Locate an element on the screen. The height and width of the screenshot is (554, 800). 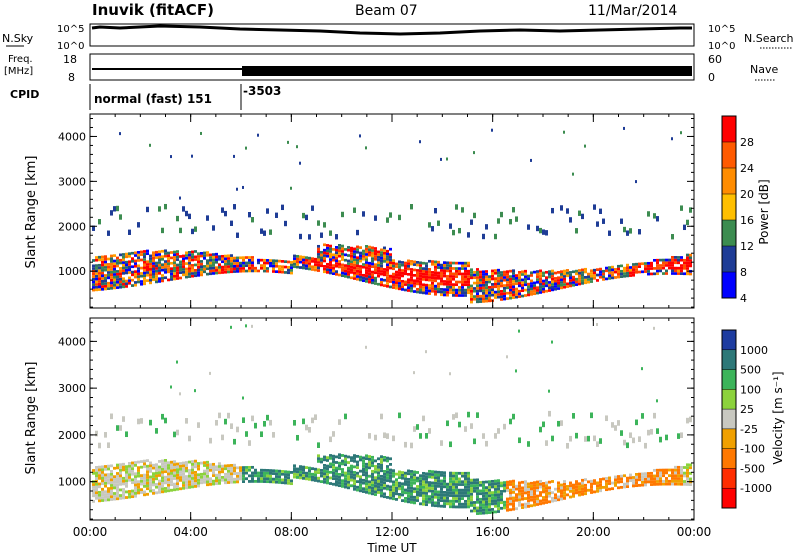
time-tick-label: 04:00 is located at coordinates (190, 532).